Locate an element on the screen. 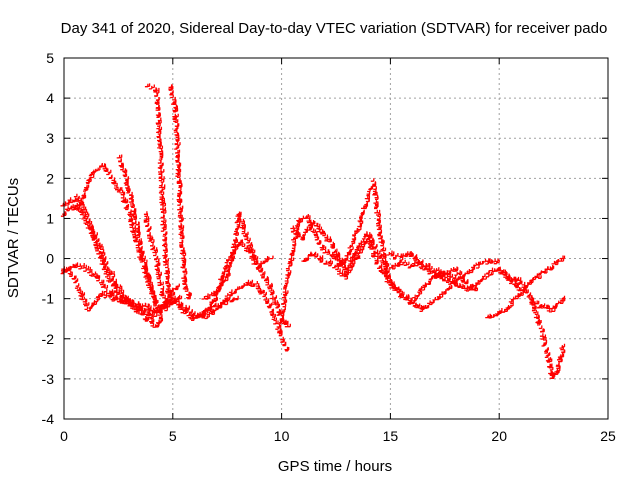 Image resolution: width=640 pixels, height=480 pixels. y-tick-label: 3 is located at coordinates (50, 138).